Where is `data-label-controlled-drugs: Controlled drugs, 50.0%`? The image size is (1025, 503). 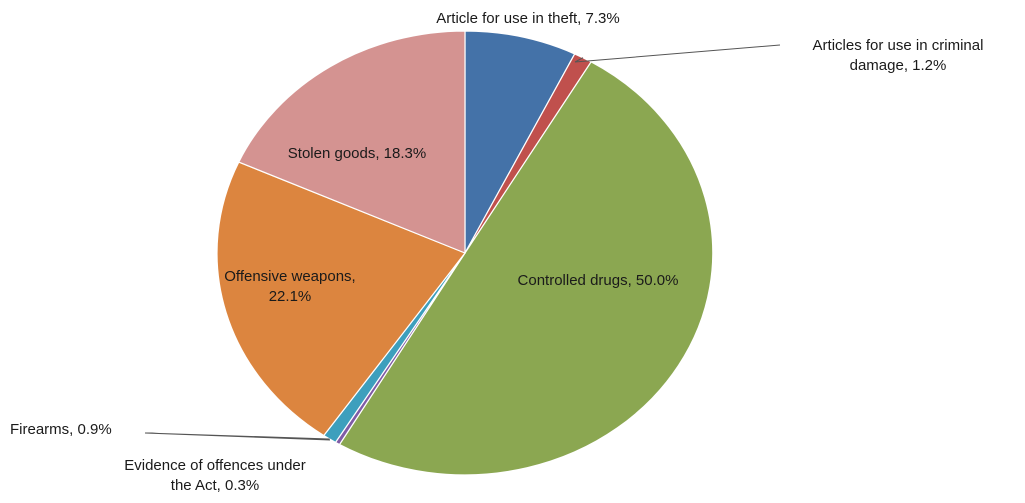 data-label-controlled-drugs: Controlled drugs, 50.0% is located at coordinates (598, 280).